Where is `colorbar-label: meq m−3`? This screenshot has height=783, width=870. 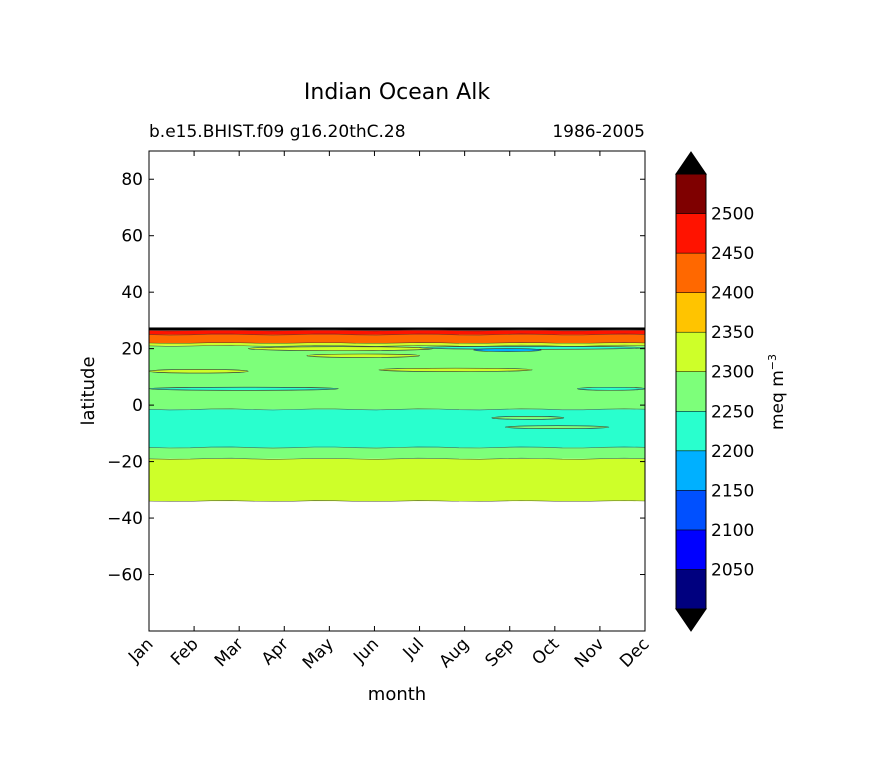
colorbar-label: meq m−3 is located at coordinates (777, 392).